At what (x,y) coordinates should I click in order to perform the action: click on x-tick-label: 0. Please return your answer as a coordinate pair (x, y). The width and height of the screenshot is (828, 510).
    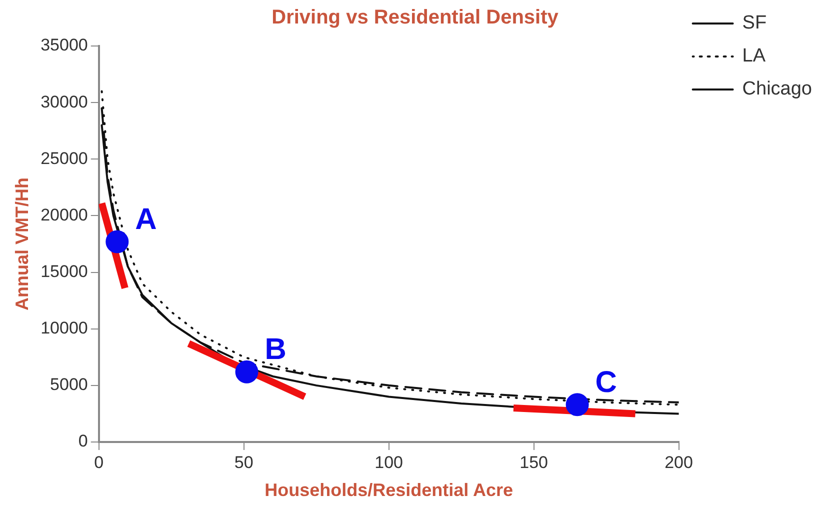
    Looking at the image, I should click on (99, 462).